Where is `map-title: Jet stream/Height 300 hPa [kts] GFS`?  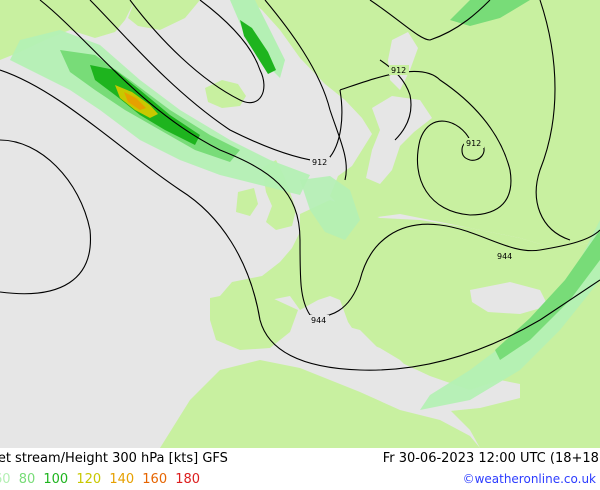
map-title: Jet stream/Height 300 hPa [kts] GFS is located at coordinates (114, 458).